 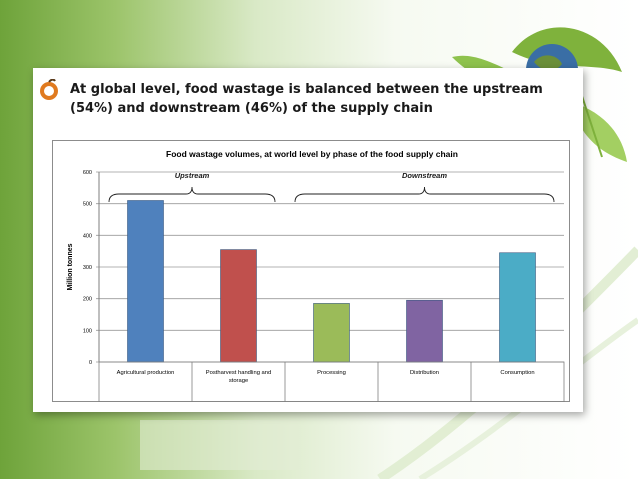 I want to click on y-tick-label: 600, so click(x=87, y=173).